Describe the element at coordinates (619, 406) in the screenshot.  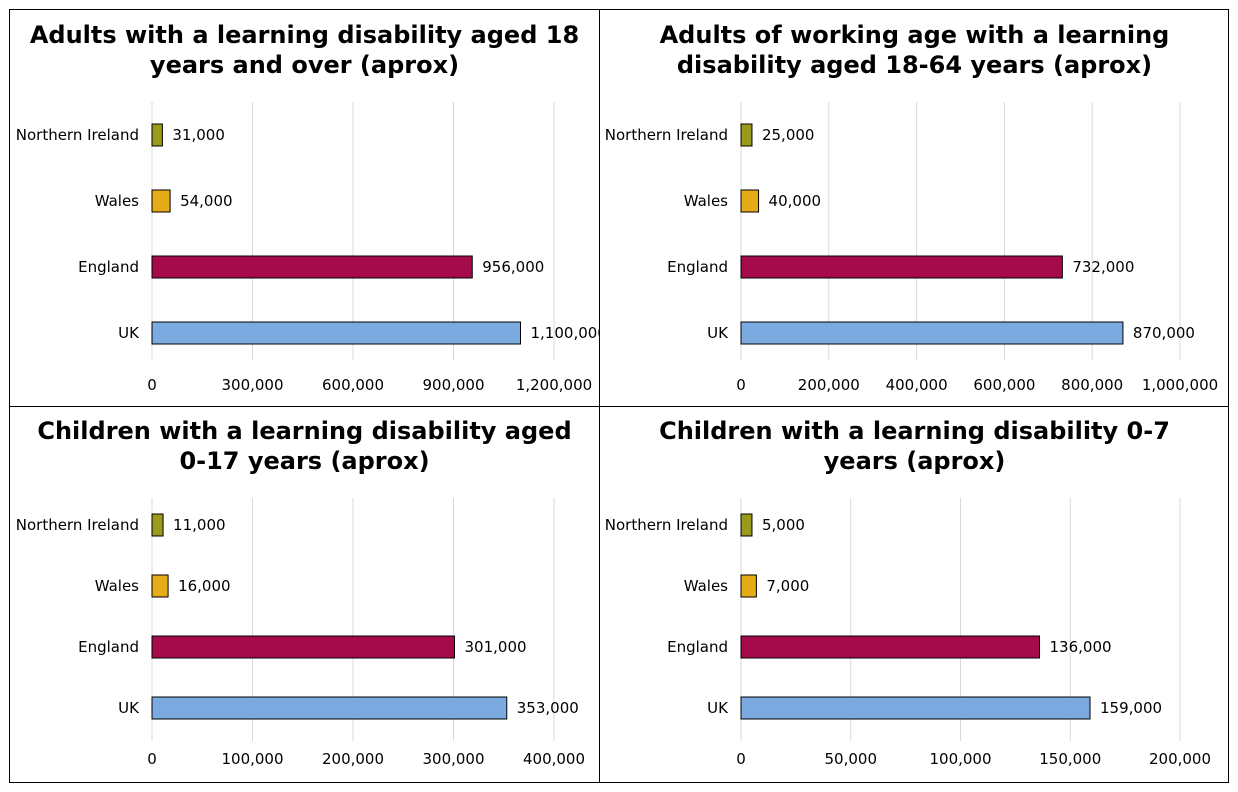
I see `horizontal-divider` at that location.